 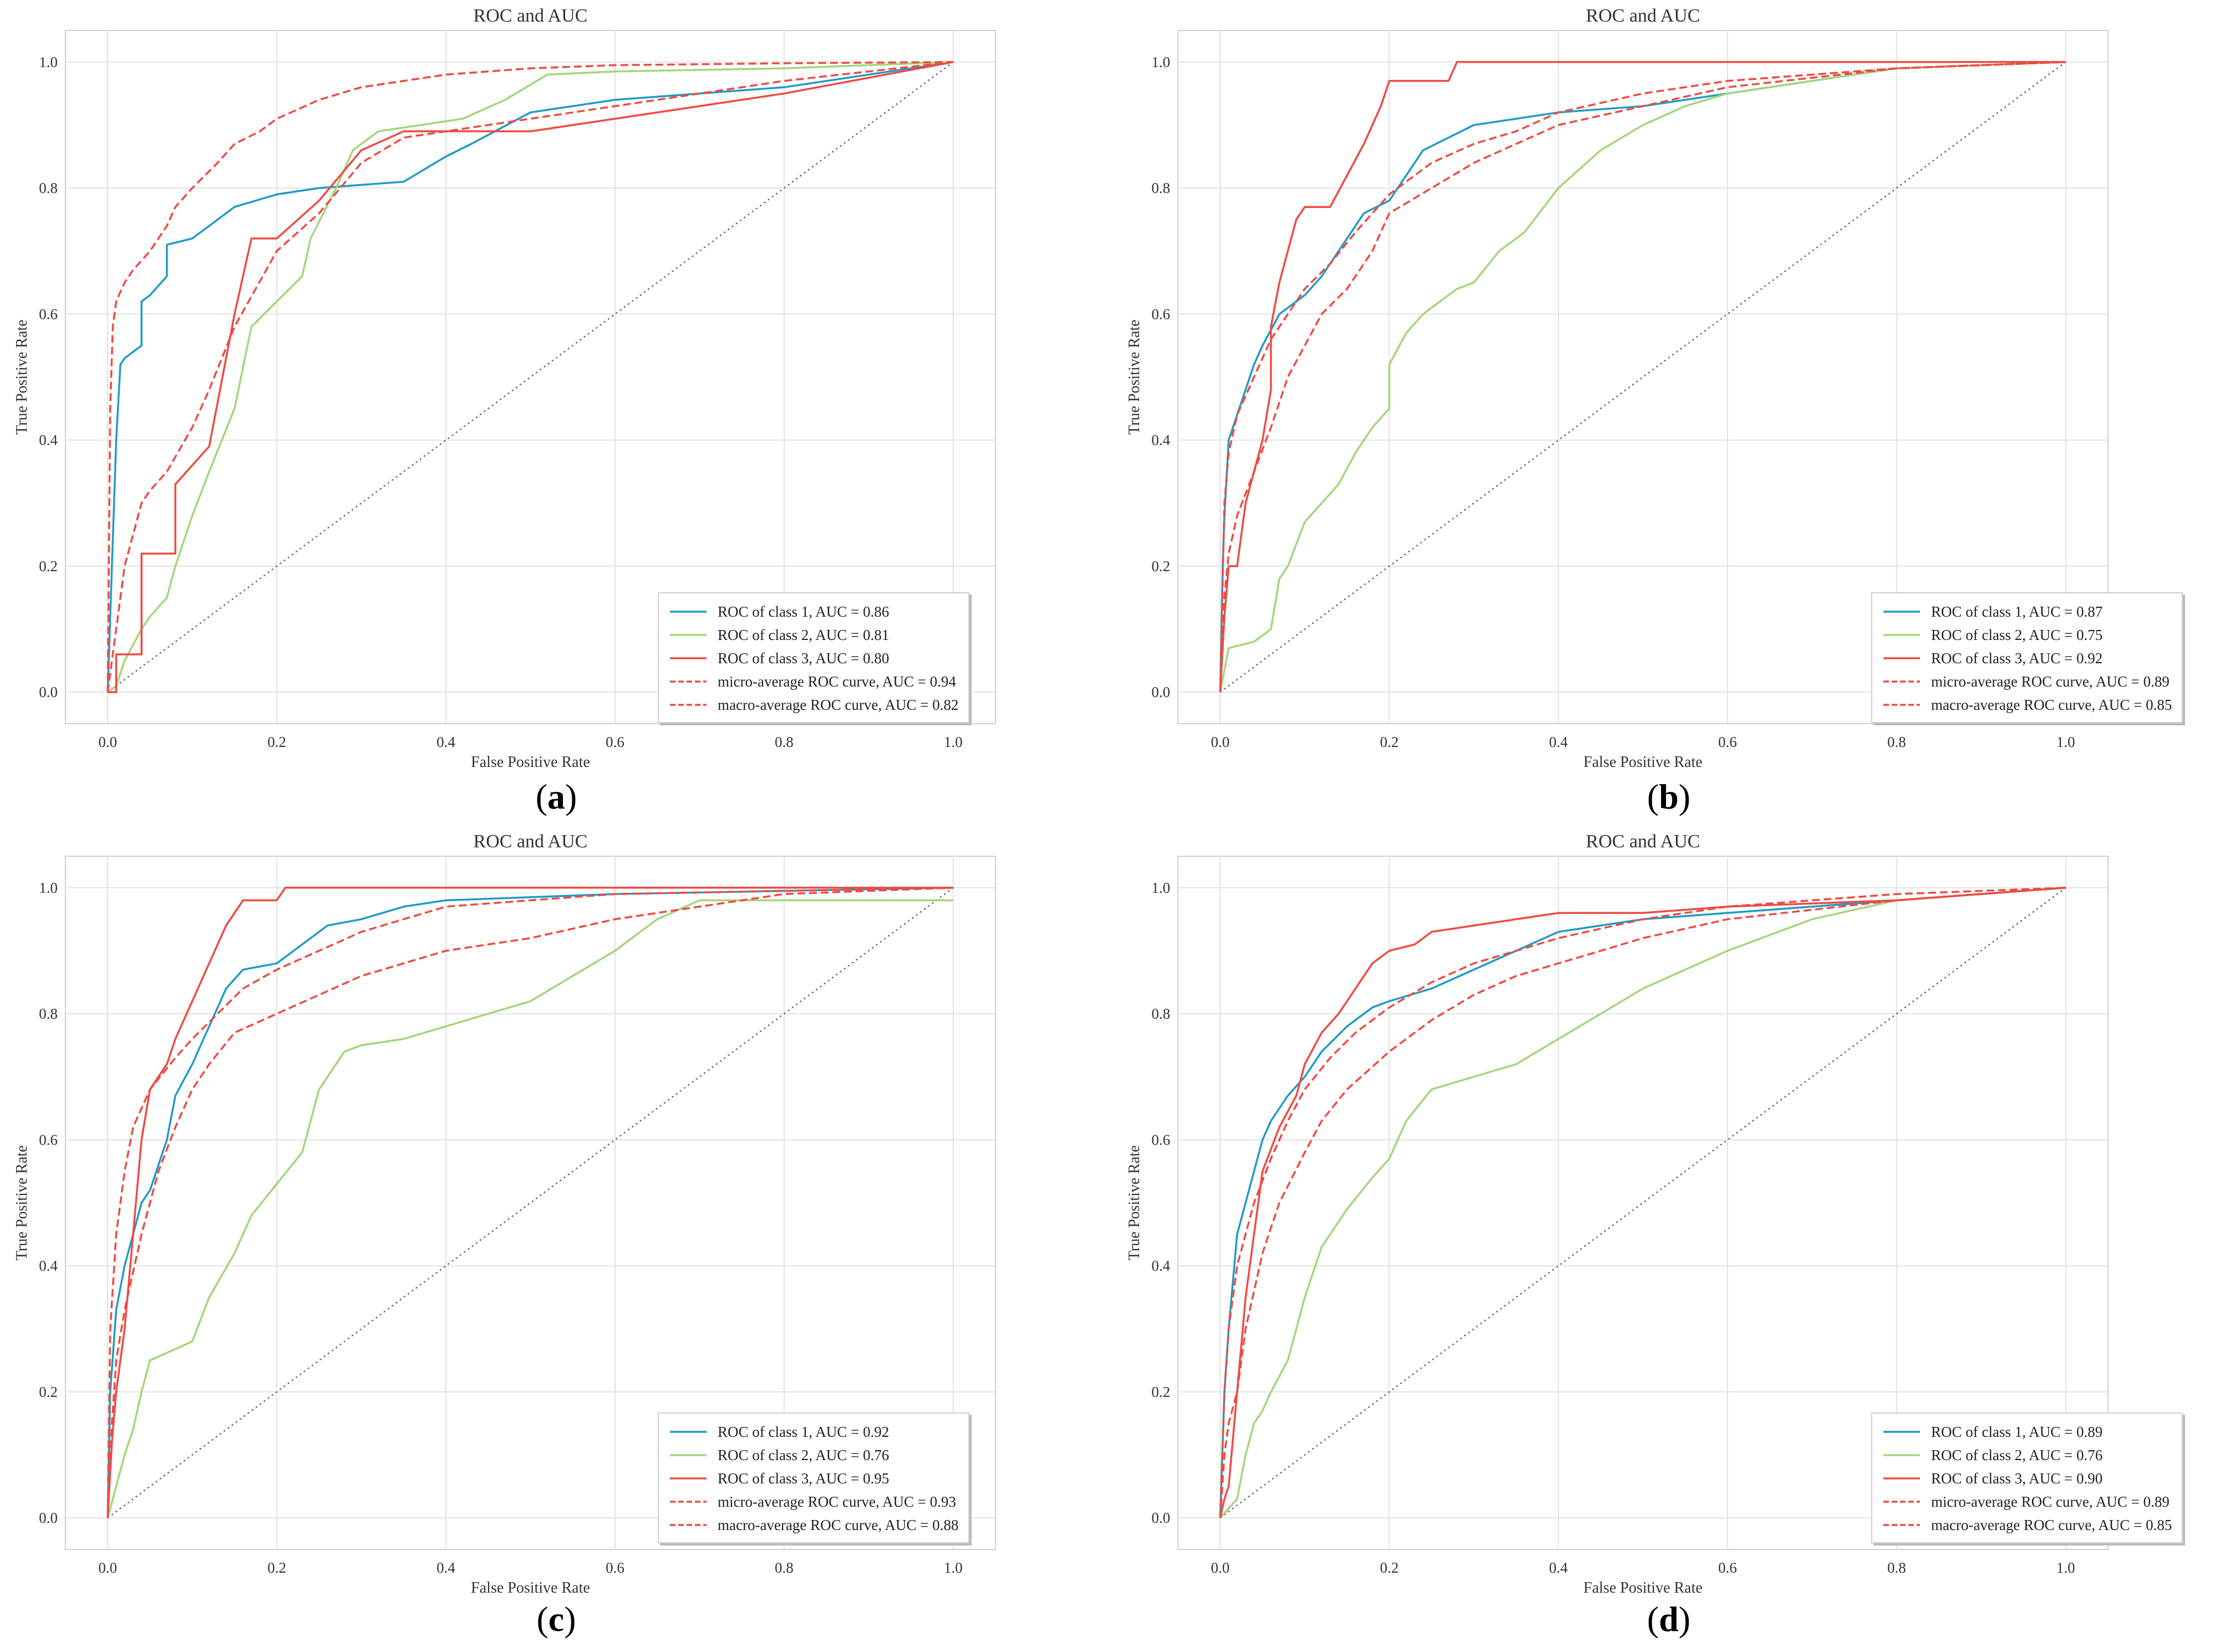 I want to click on y-tick-label-a-2: 0.4, so click(x=48, y=440).